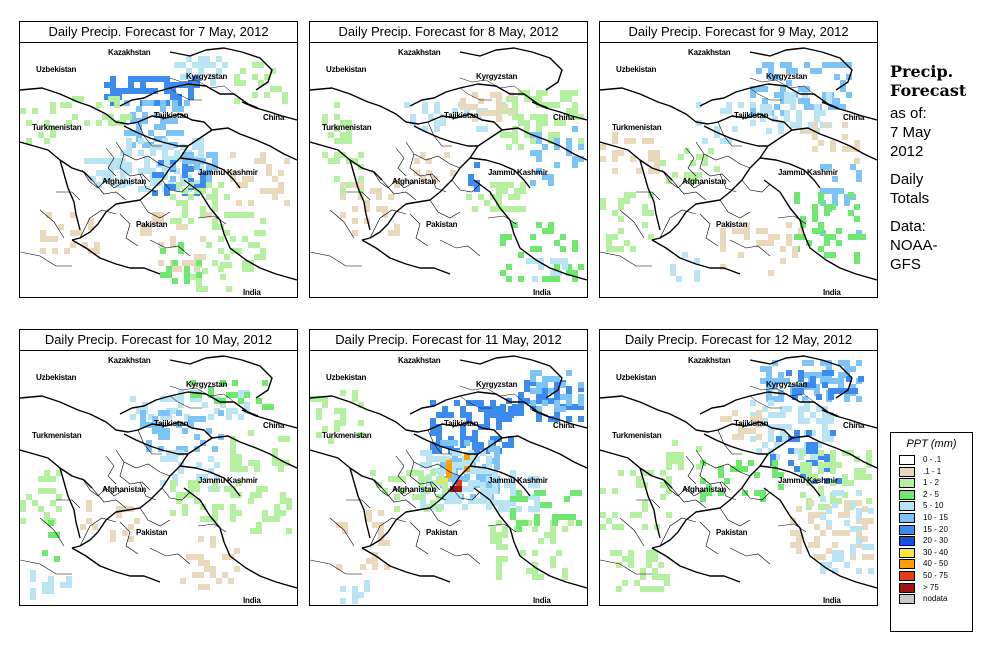 The height and width of the screenshot is (649, 983). I want to click on asof-line-1: as of:, so click(908, 113).